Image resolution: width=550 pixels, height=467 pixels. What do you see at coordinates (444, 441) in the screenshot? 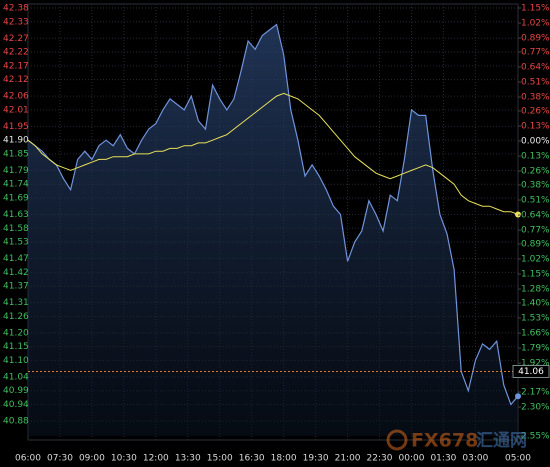
I see `watermark-brand: FX678` at bounding box center [444, 441].